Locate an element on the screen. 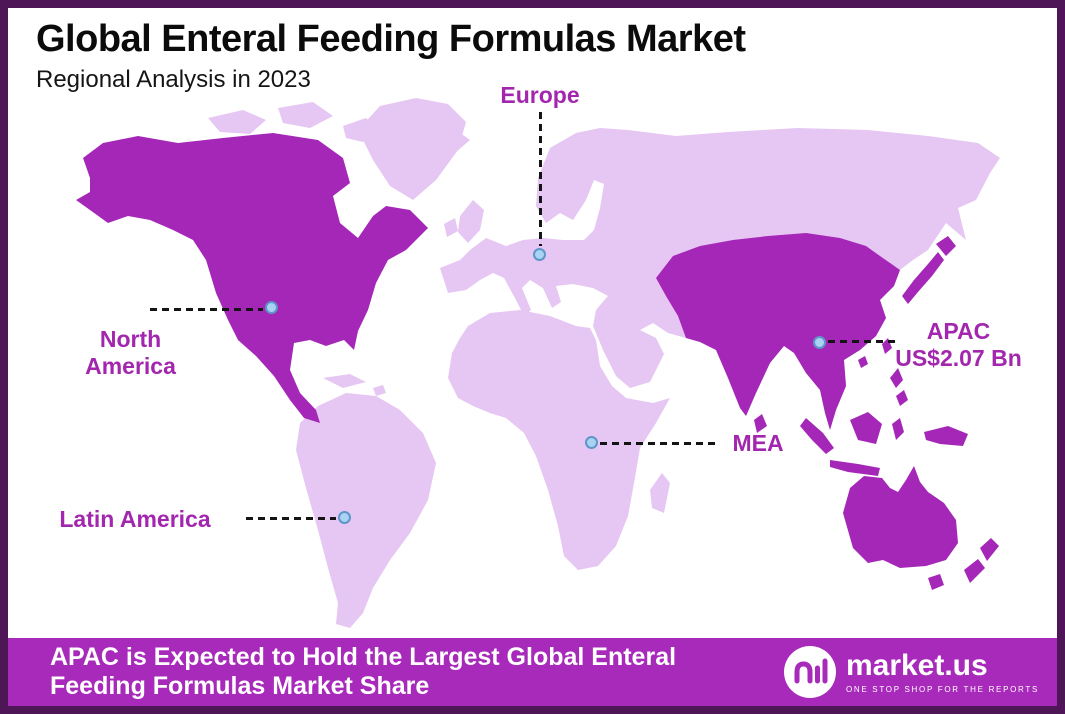 The image size is (1065, 714). marker-mea is located at coordinates (591, 442).